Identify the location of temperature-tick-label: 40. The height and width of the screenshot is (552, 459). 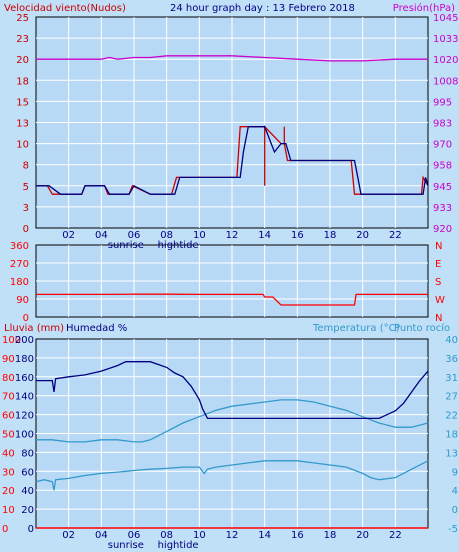
(451, 340).